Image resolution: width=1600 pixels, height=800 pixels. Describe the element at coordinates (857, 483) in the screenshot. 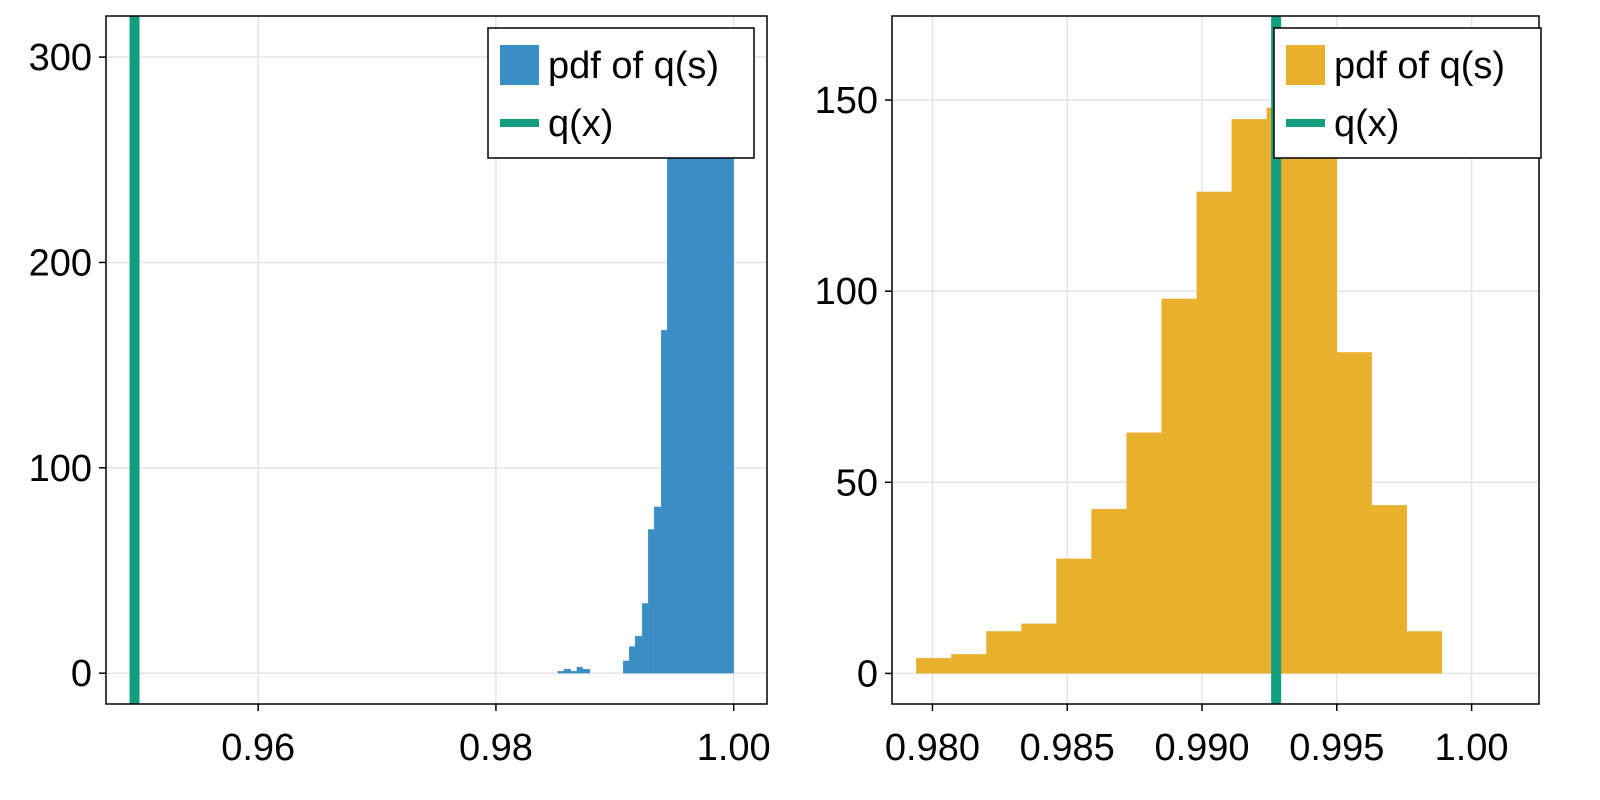

I see `y-tick-label: 50` at that location.